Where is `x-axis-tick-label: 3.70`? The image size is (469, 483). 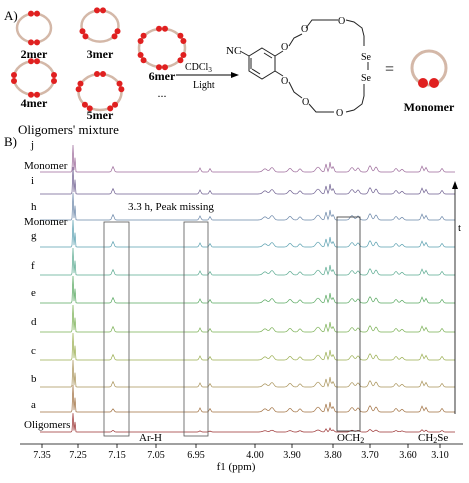 x-axis-tick-label: 3.70 is located at coordinates (370, 455).